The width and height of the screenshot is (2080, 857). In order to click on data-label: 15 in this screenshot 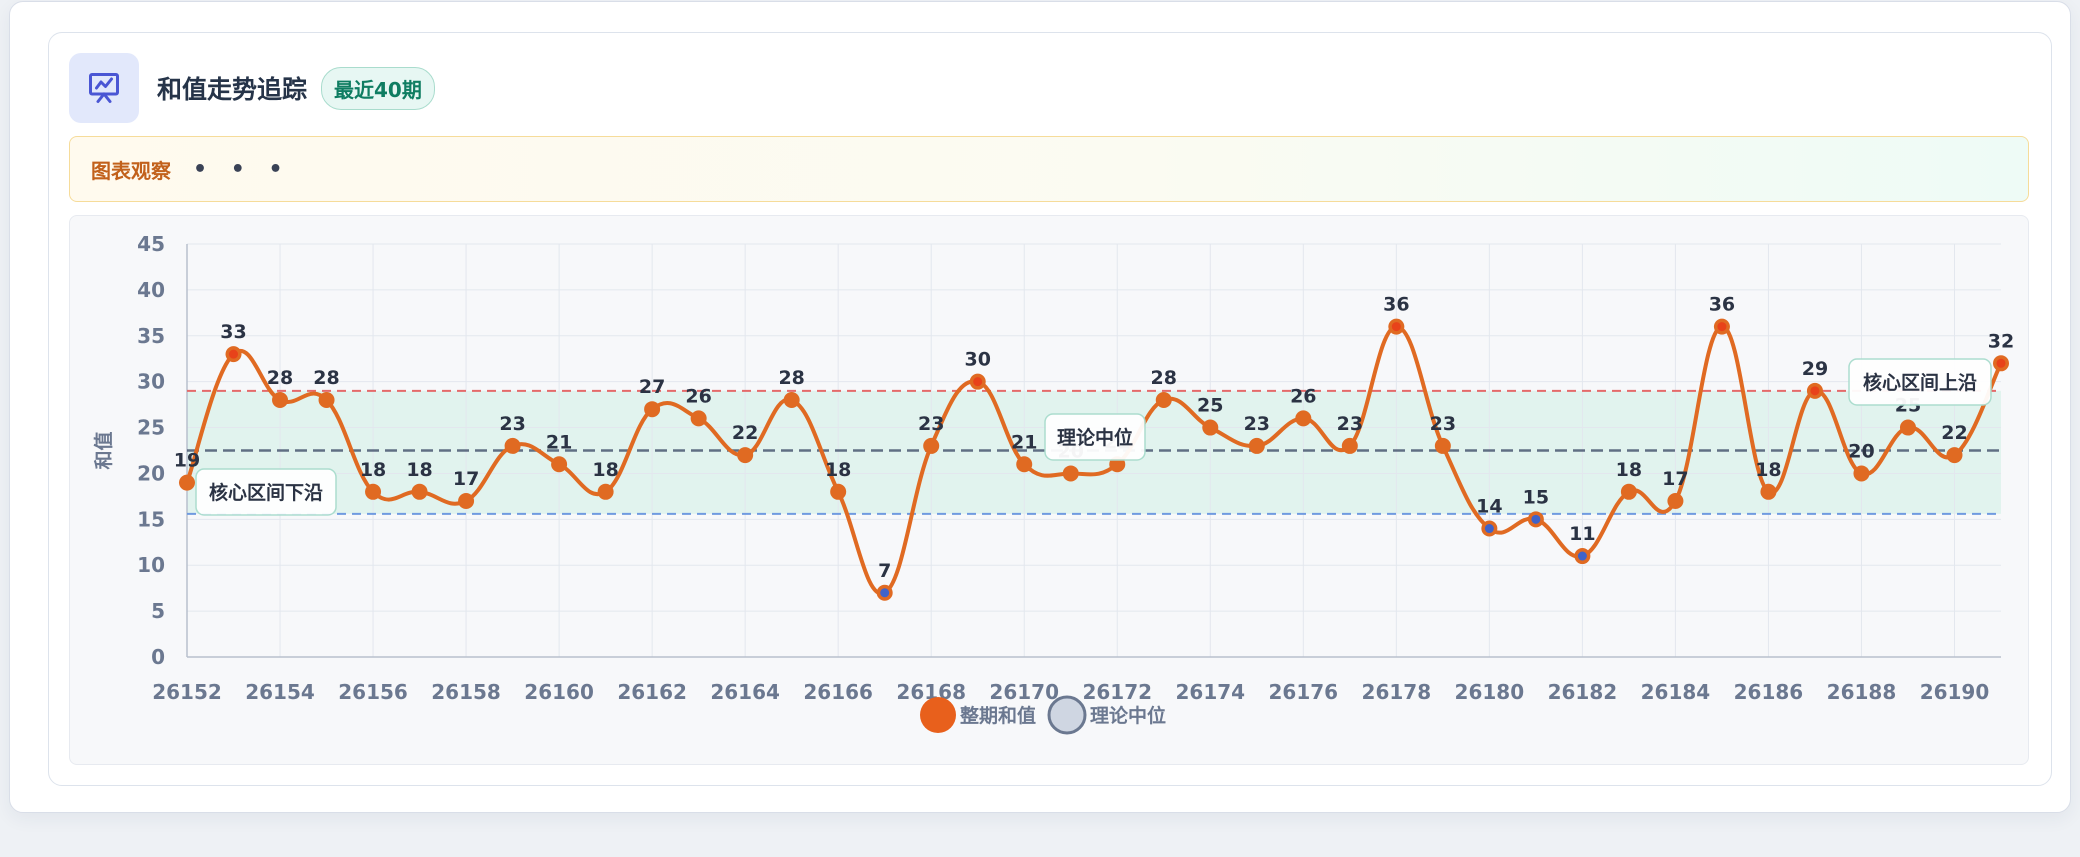, I will do `click(1536, 497)`.